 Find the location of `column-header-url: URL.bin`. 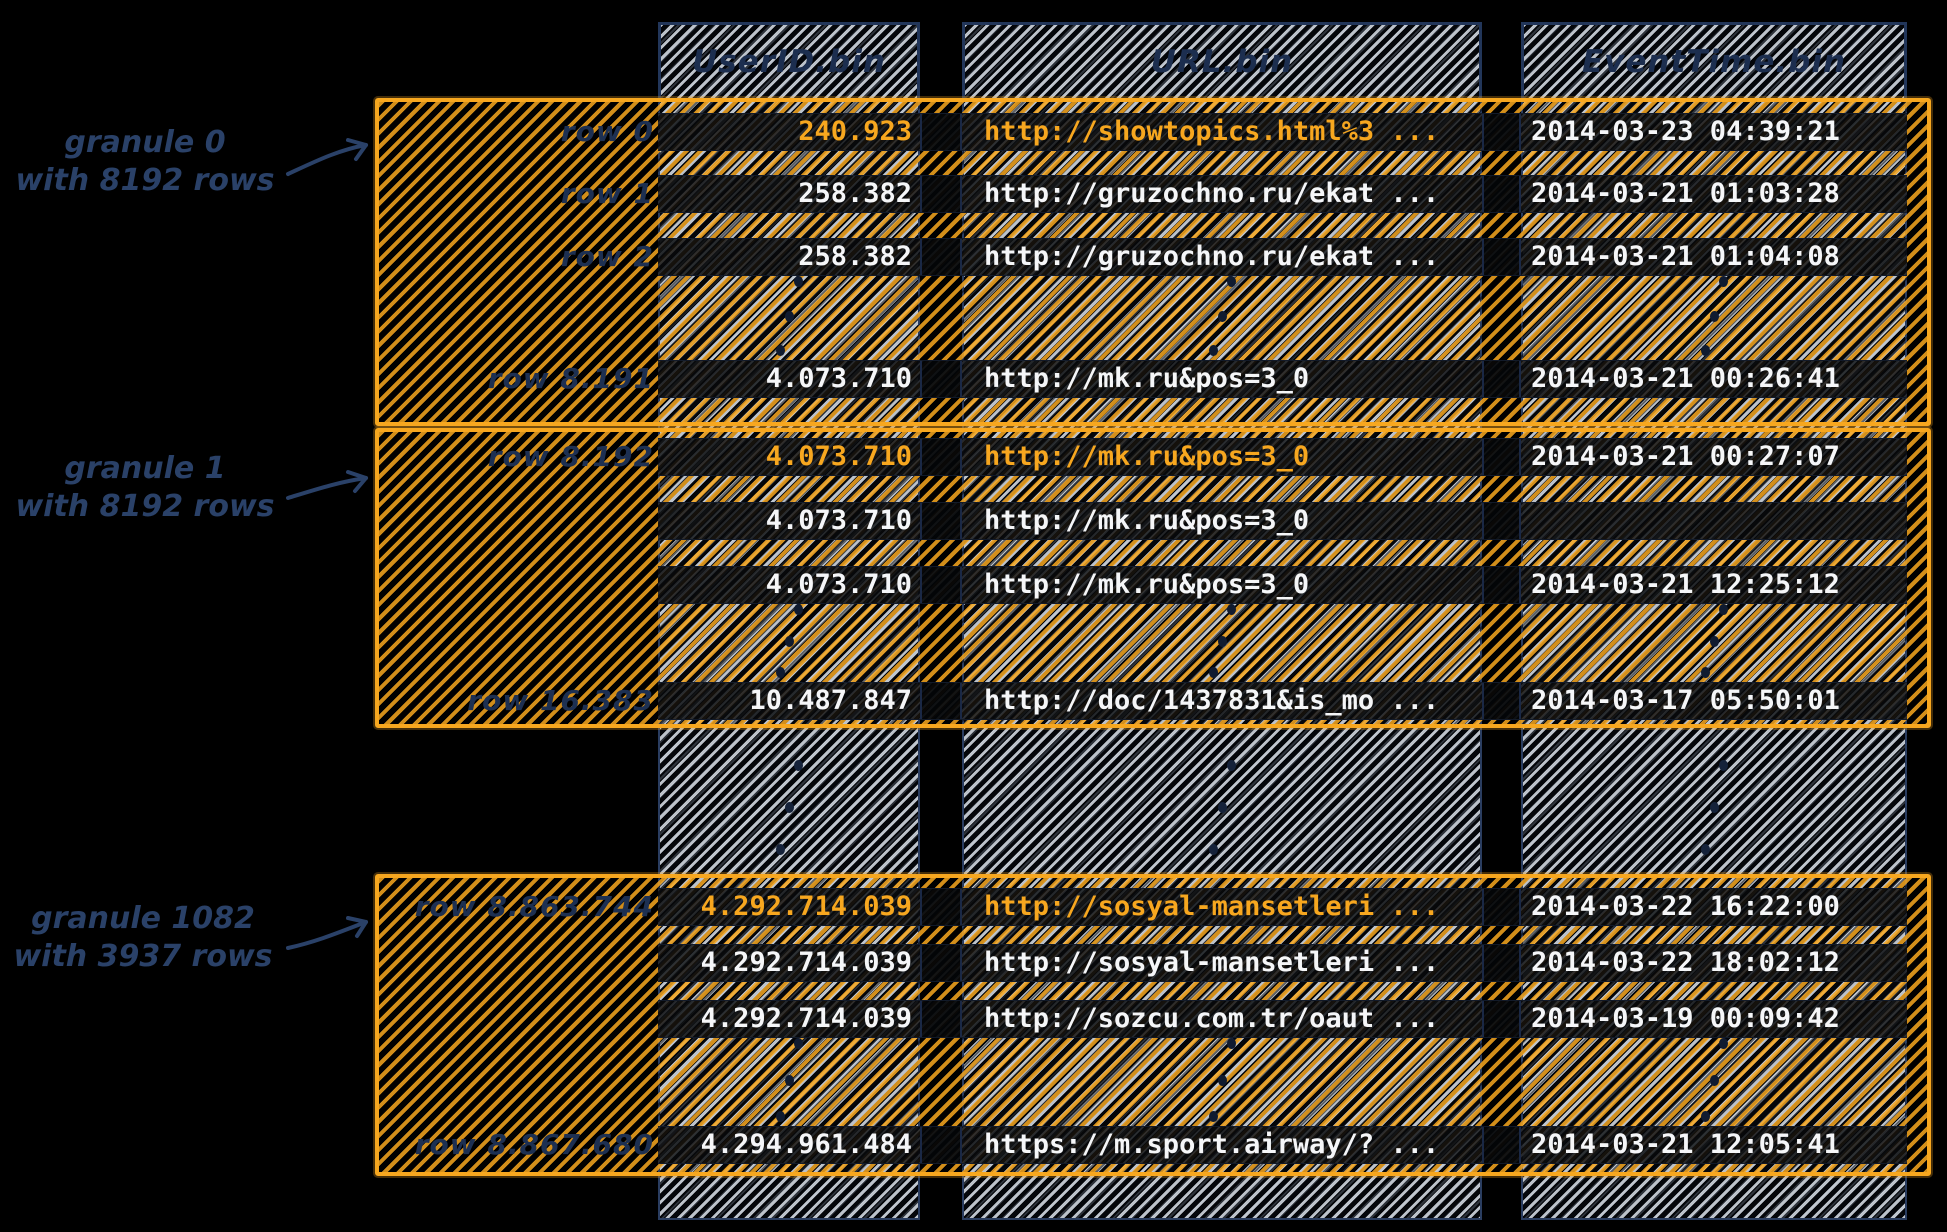

column-header-url: URL.bin is located at coordinates (1222, 62).